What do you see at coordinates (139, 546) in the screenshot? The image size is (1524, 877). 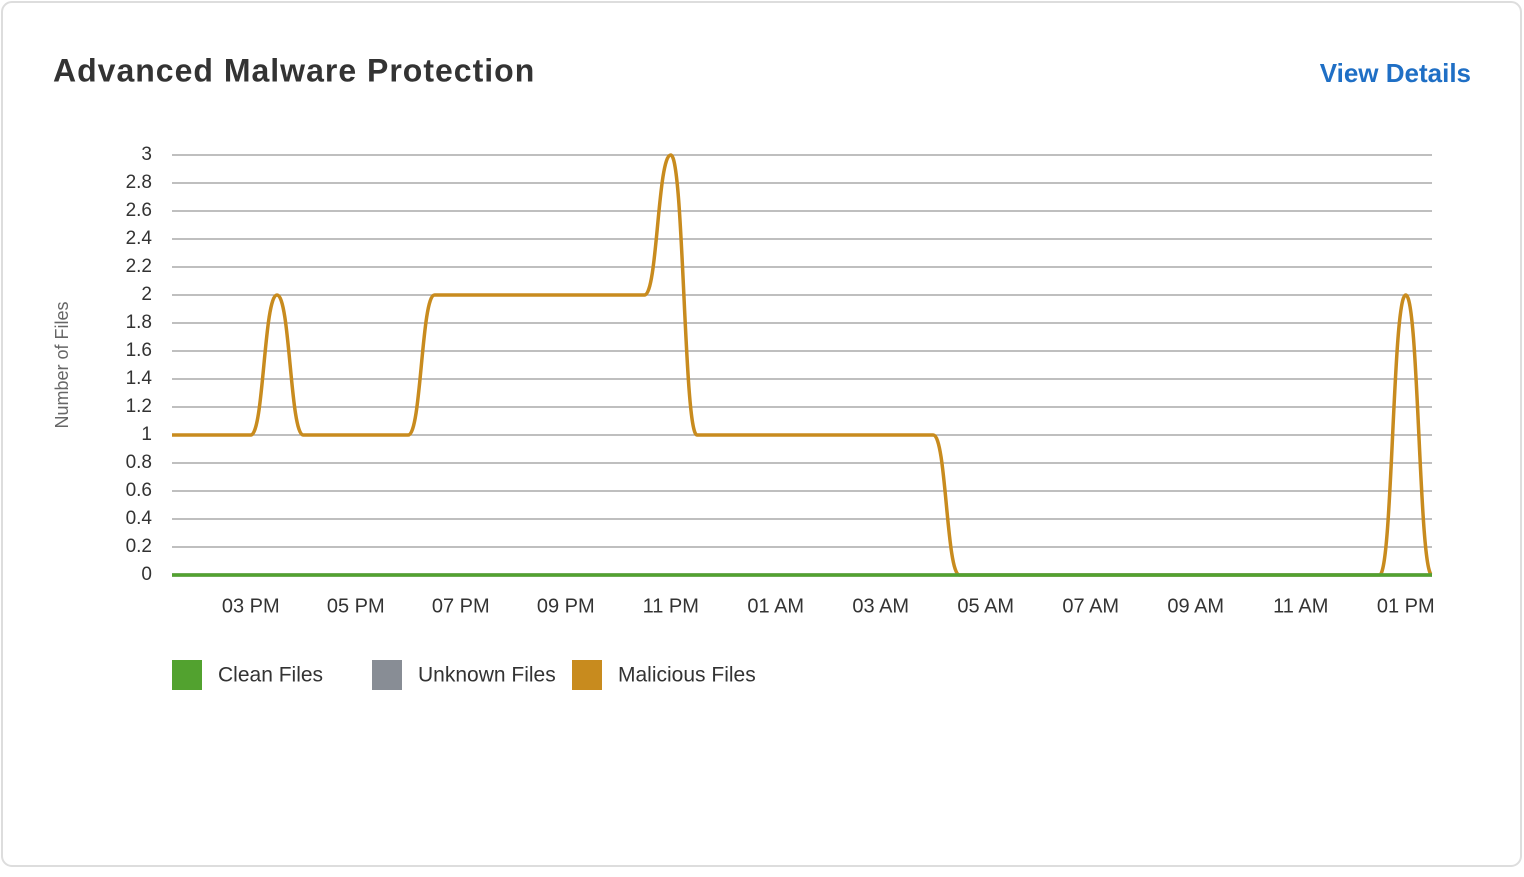 I see `y-tick-label: 0.2` at bounding box center [139, 546].